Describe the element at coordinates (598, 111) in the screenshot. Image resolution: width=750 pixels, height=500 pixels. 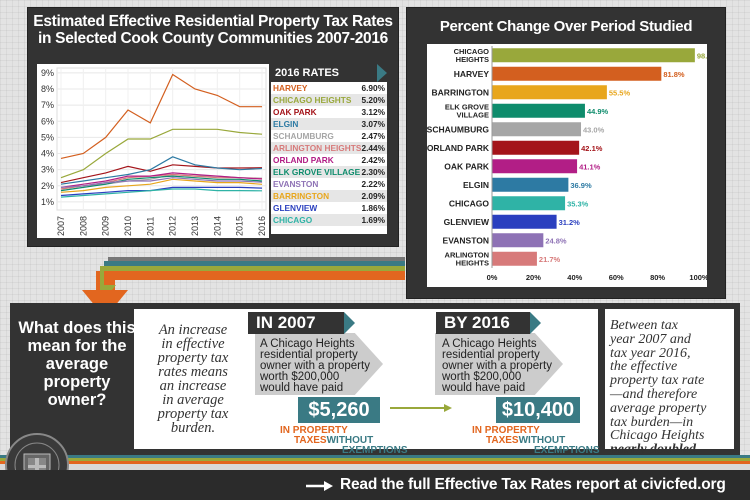
I see `bar-value-label: 44.9%` at that location.